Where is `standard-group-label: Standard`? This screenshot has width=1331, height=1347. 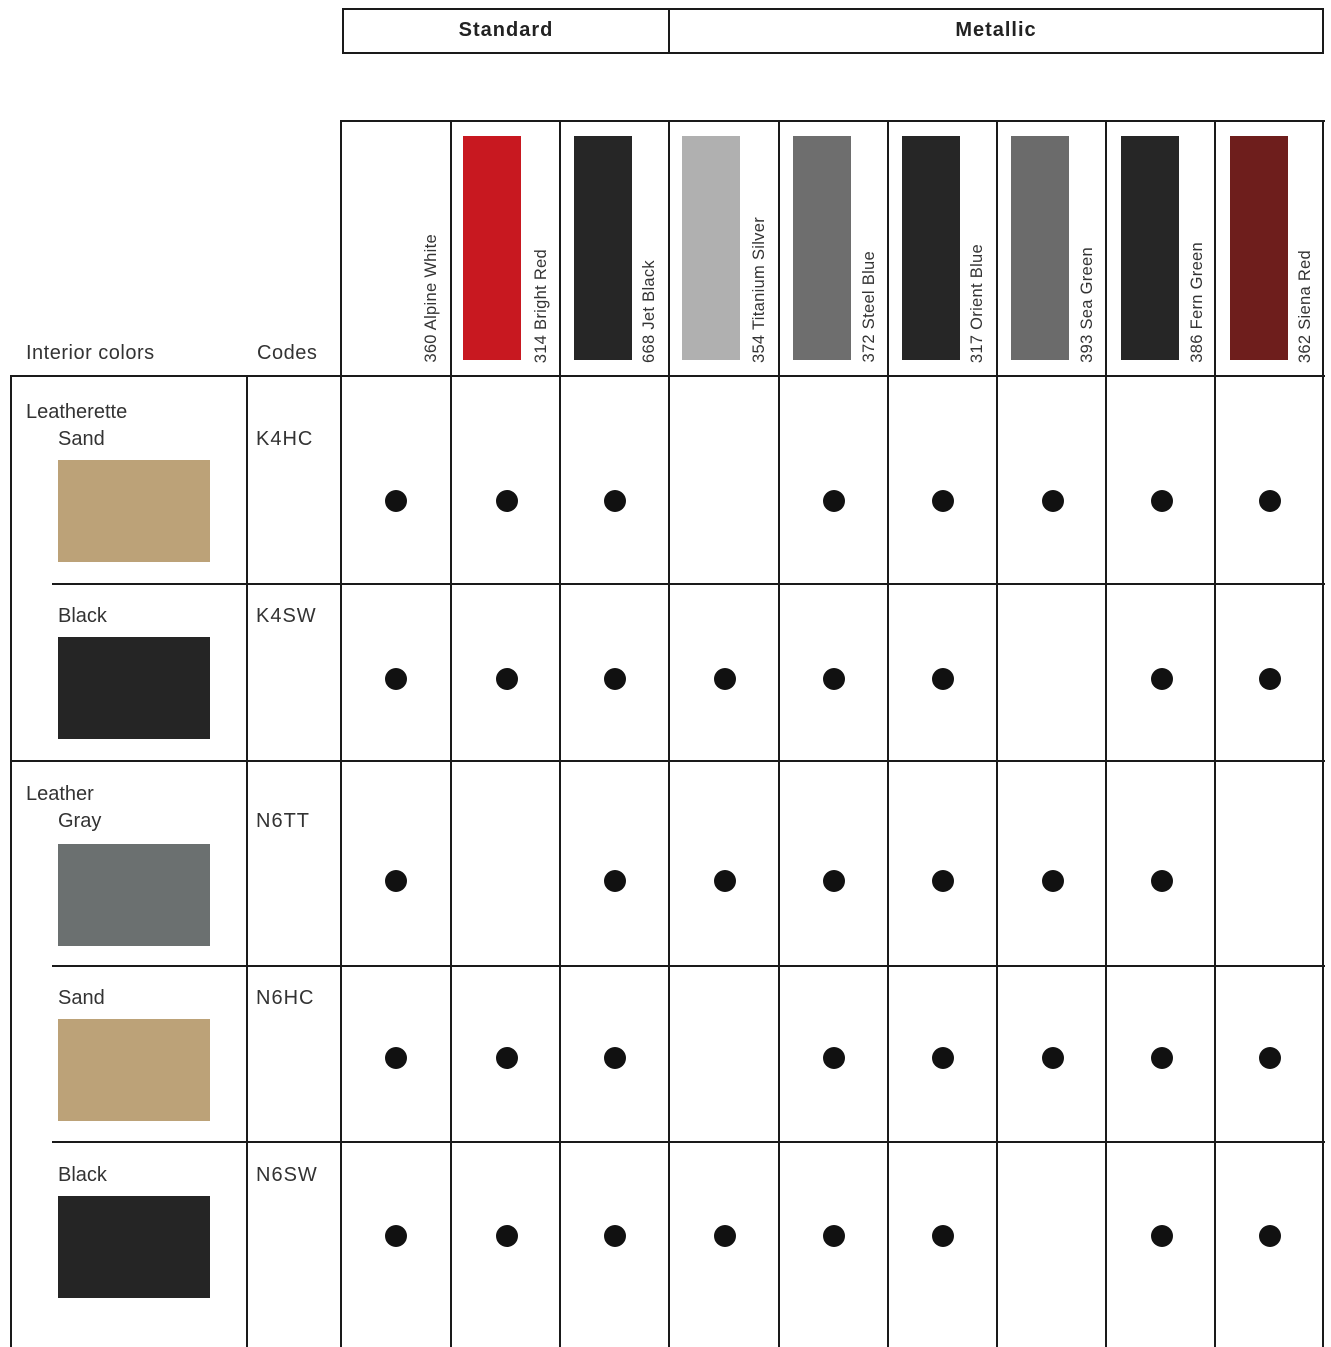
standard-group-label: Standard is located at coordinates (506, 30).